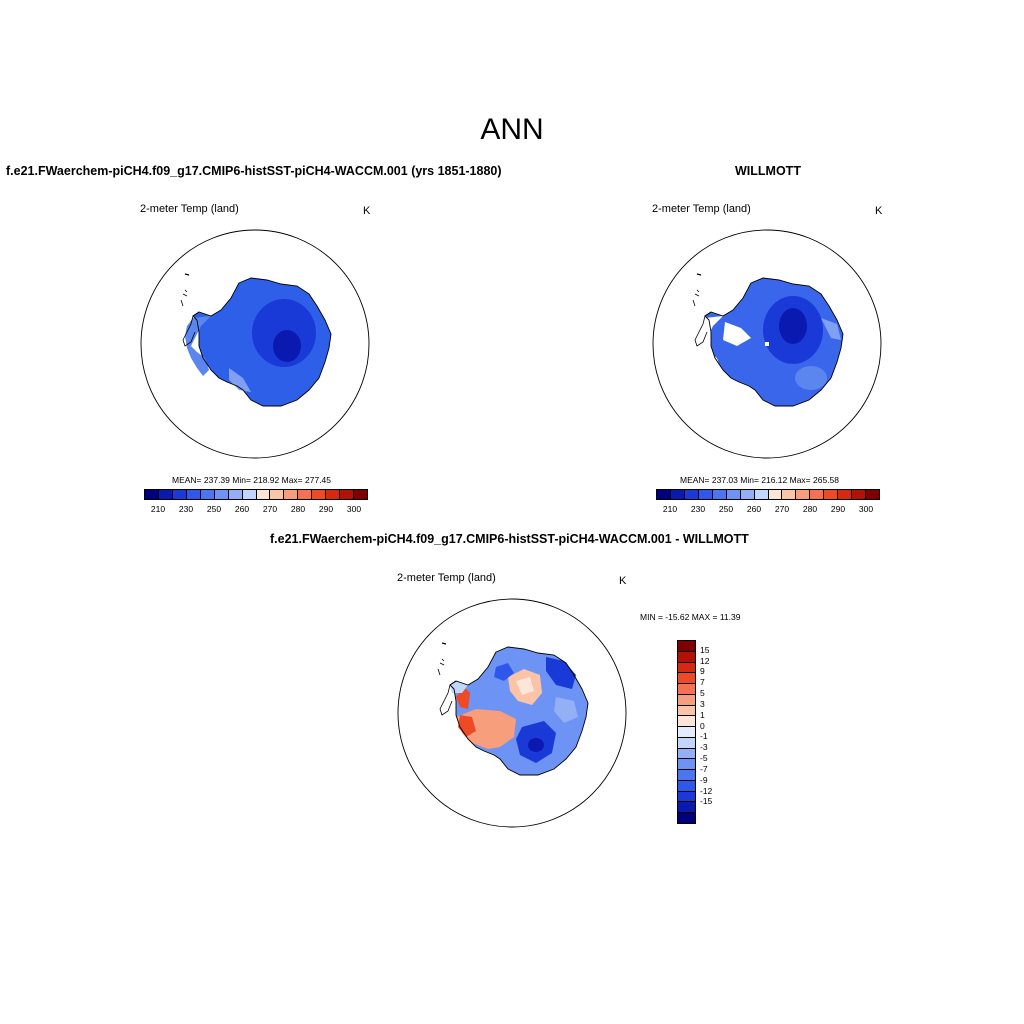  What do you see at coordinates (866, 509) in the screenshot?
I see `panel2-colorbar-tick-label: 300` at bounding box center [866, 509].